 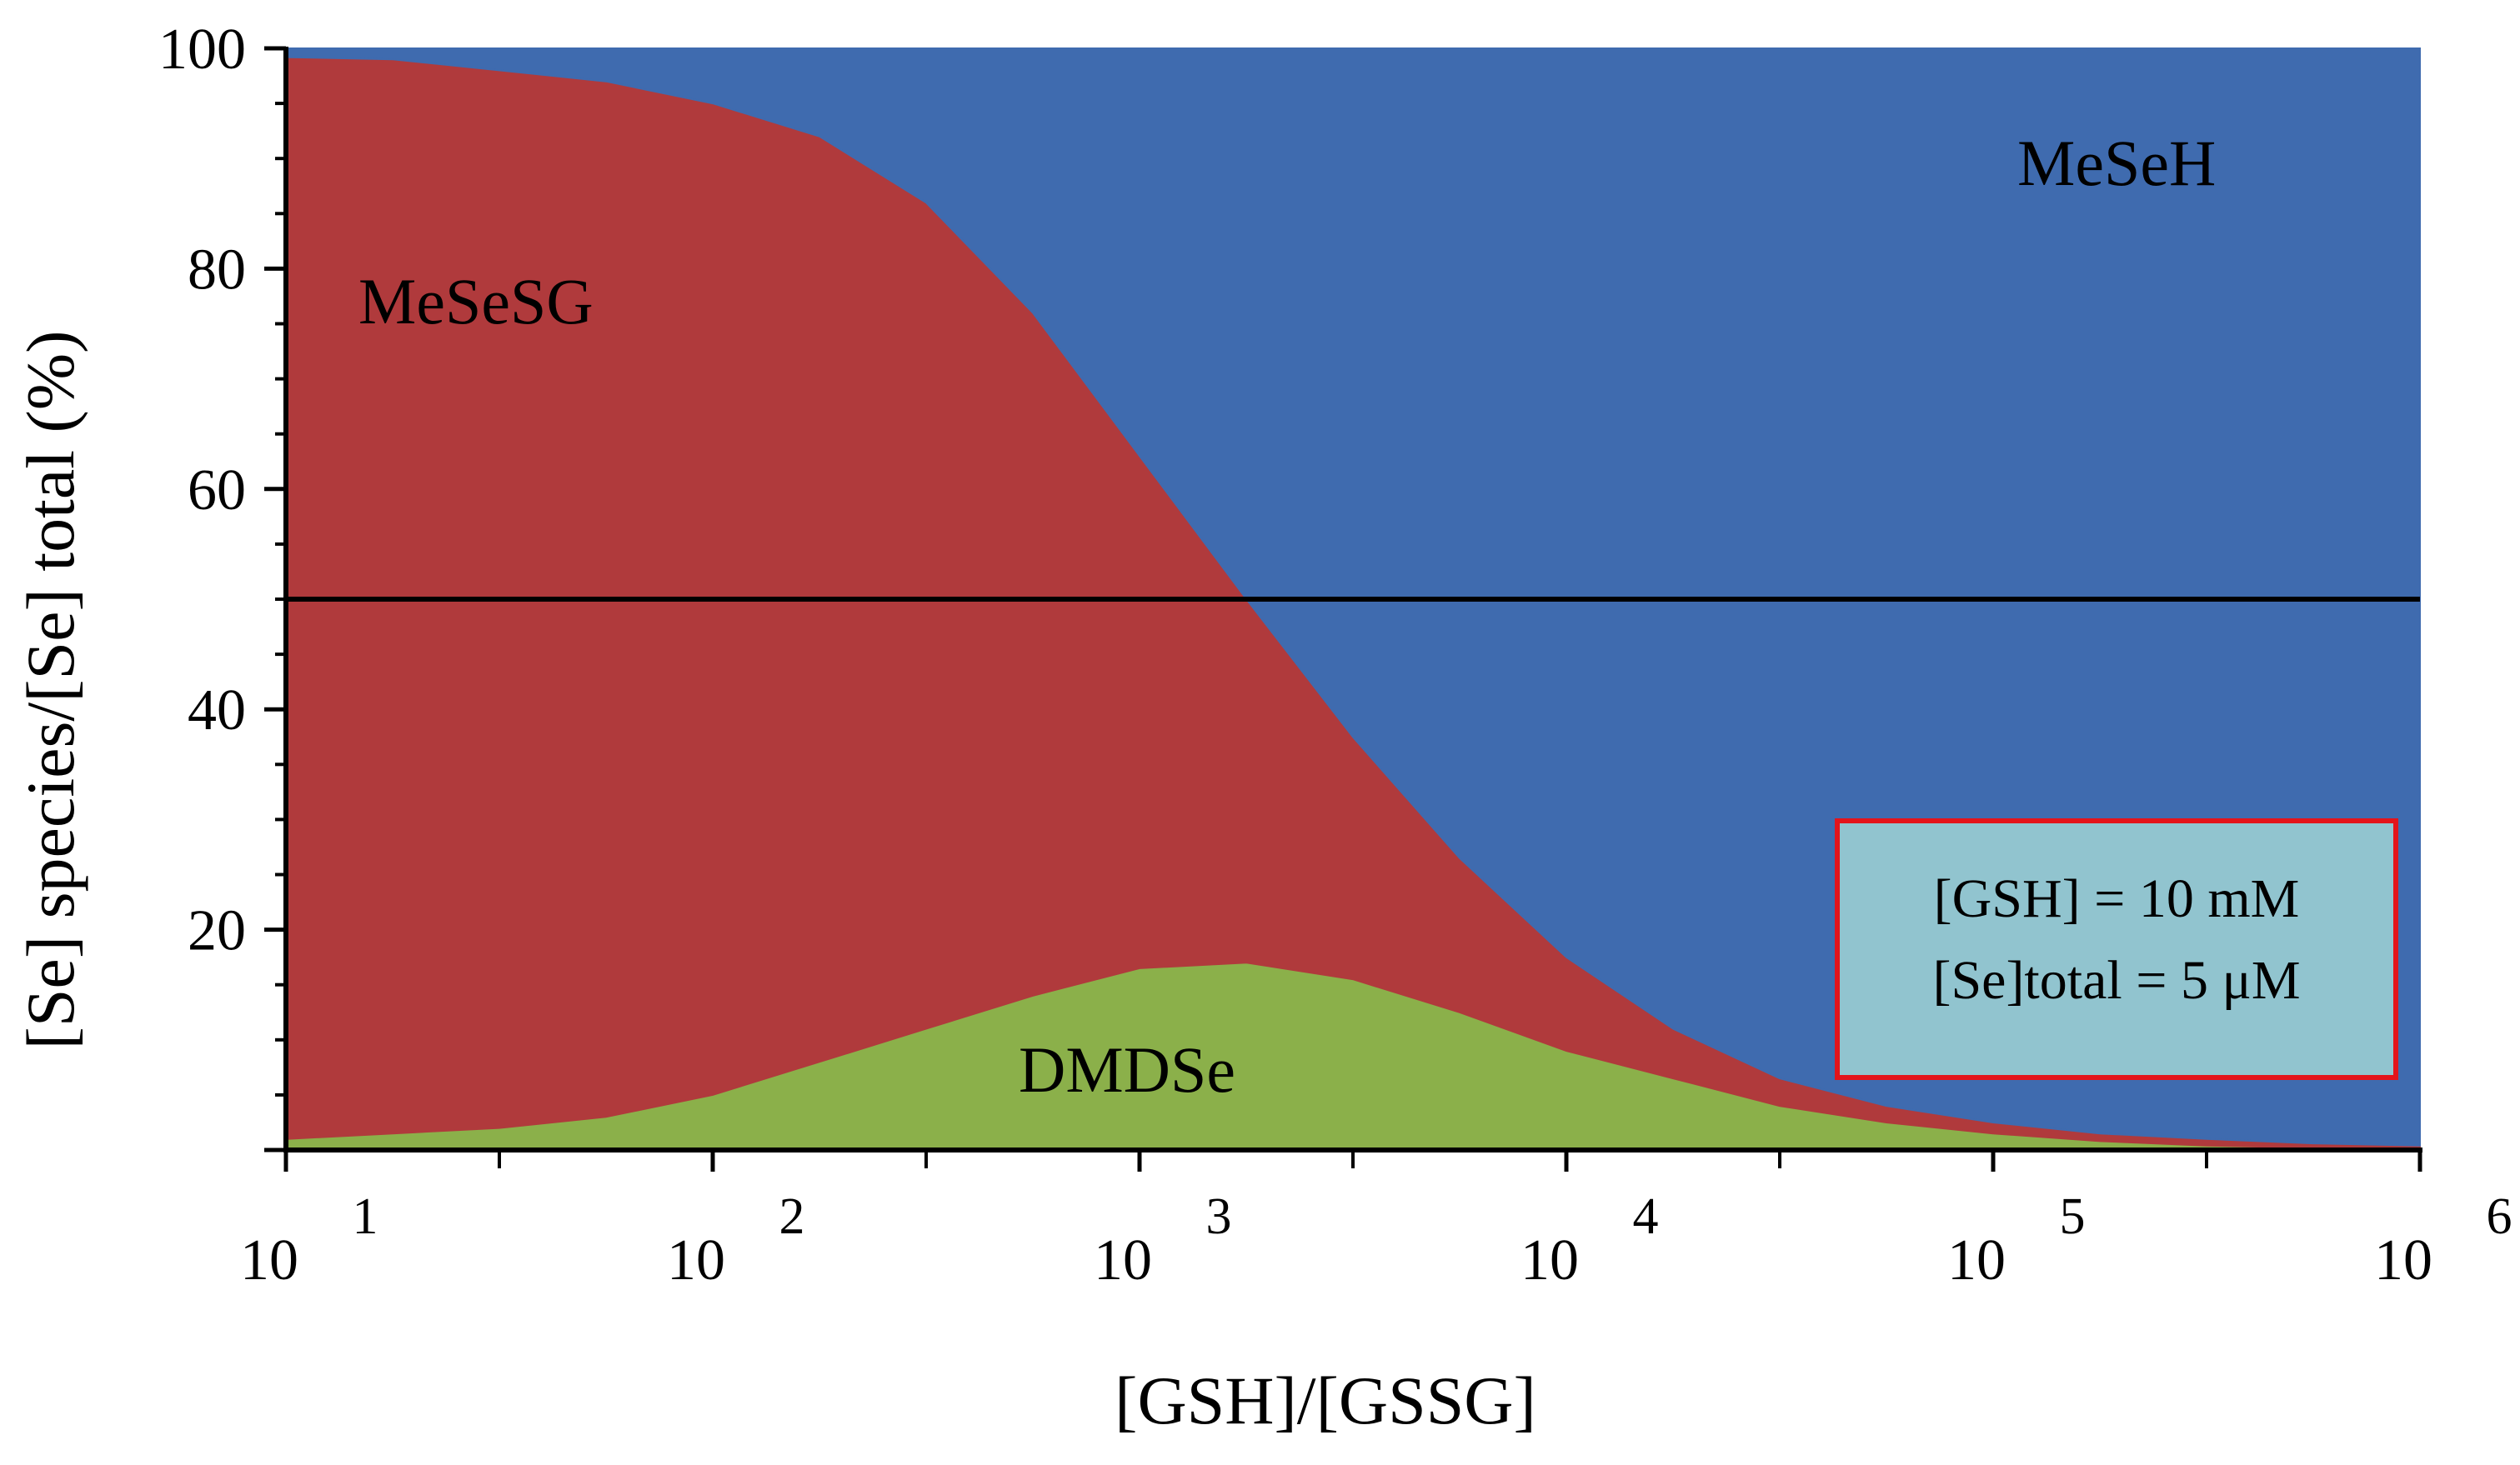 What do you see at coordinates (202, 50) in the screenshot?
I see `y-tick-label: 100` at bounding box center [202, 50].